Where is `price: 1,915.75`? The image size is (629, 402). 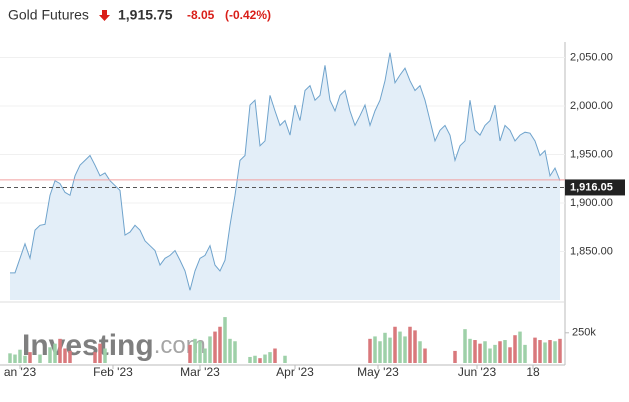 price: 1,915.75 is located at coordinates (145, 15).